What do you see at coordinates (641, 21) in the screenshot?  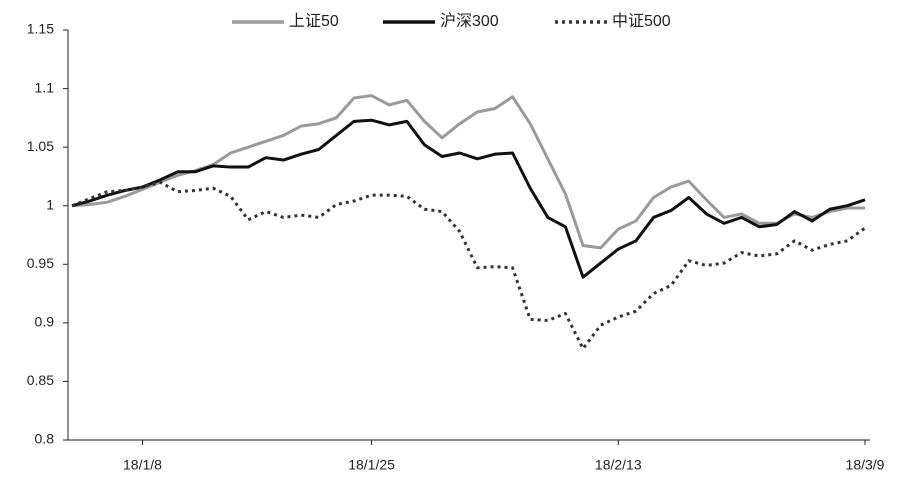 I see `legend-label: 中证500` at bounding box center [641, 21].